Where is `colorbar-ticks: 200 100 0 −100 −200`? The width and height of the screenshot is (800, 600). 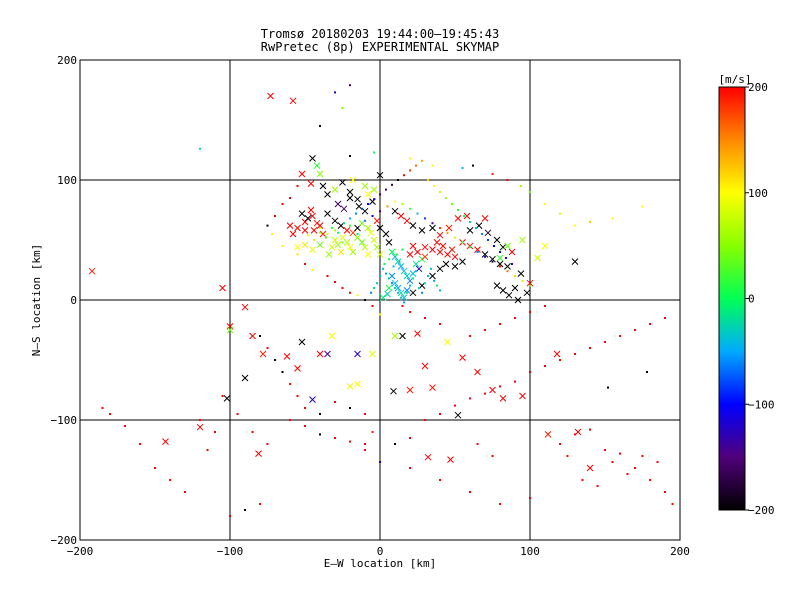 colorbar-ticks: 200 100 0 −100 −200 is located at coordinates (760, 299).